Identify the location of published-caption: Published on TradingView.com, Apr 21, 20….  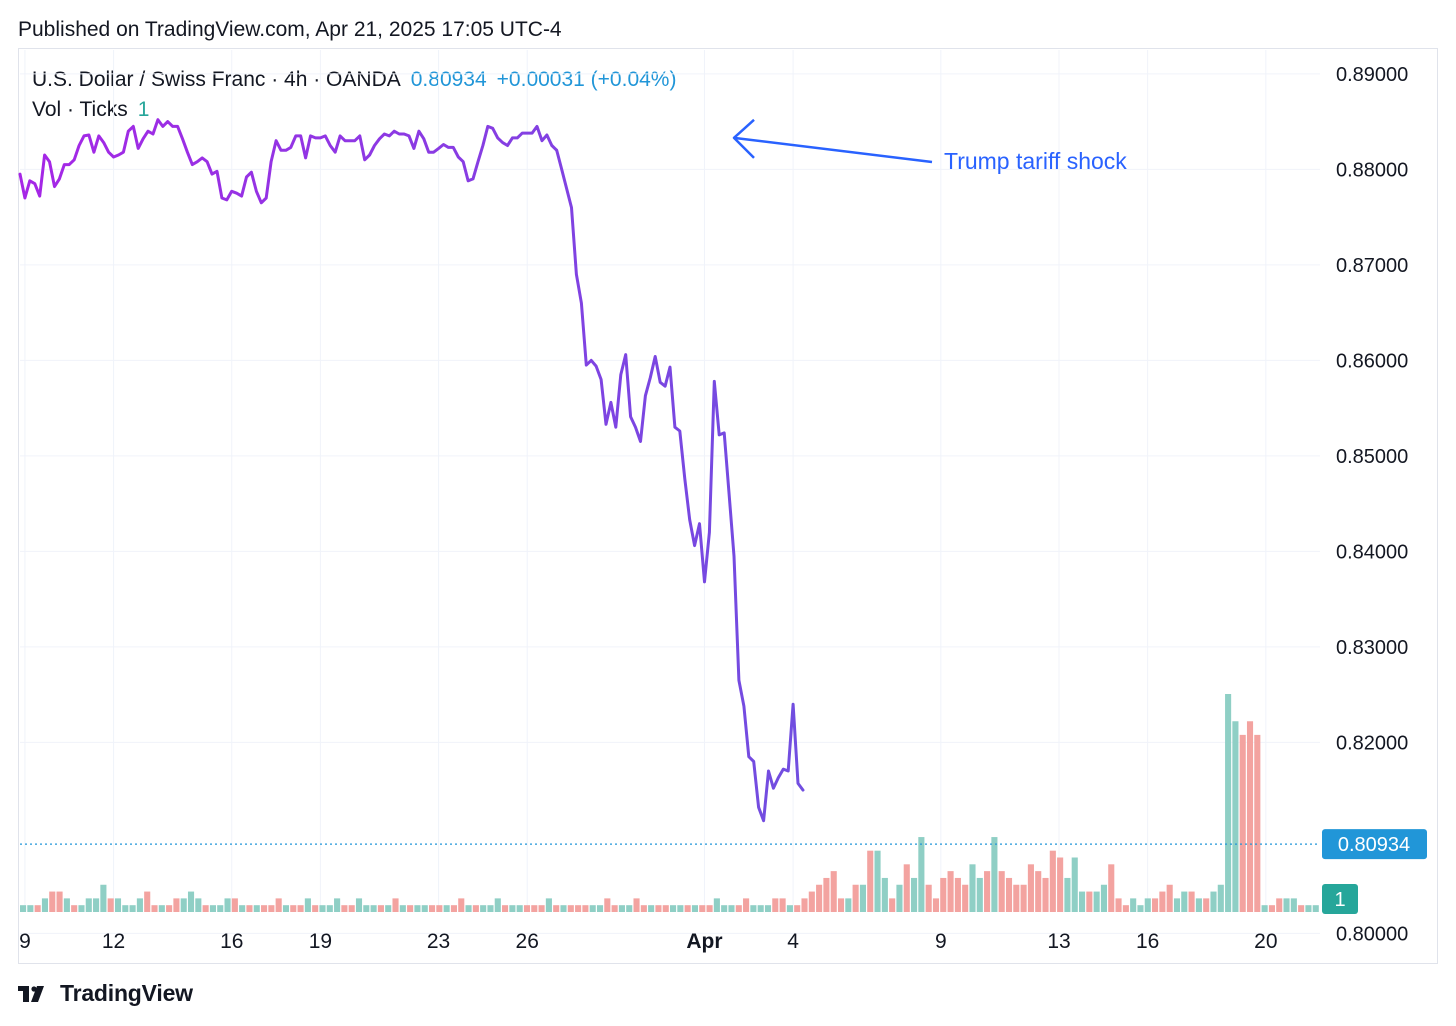
(290, 29).